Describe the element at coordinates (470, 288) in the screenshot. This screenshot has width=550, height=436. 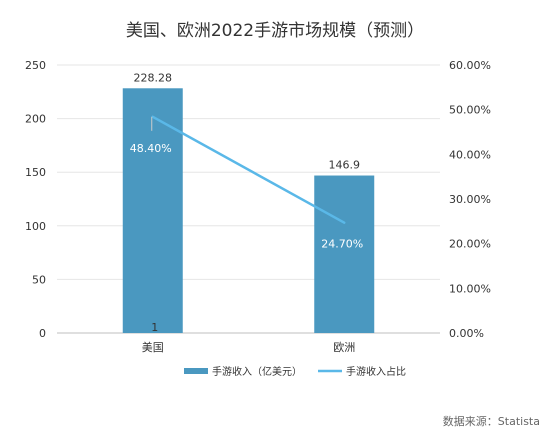
I see `y2-tick-label: 10.00%` at that location.